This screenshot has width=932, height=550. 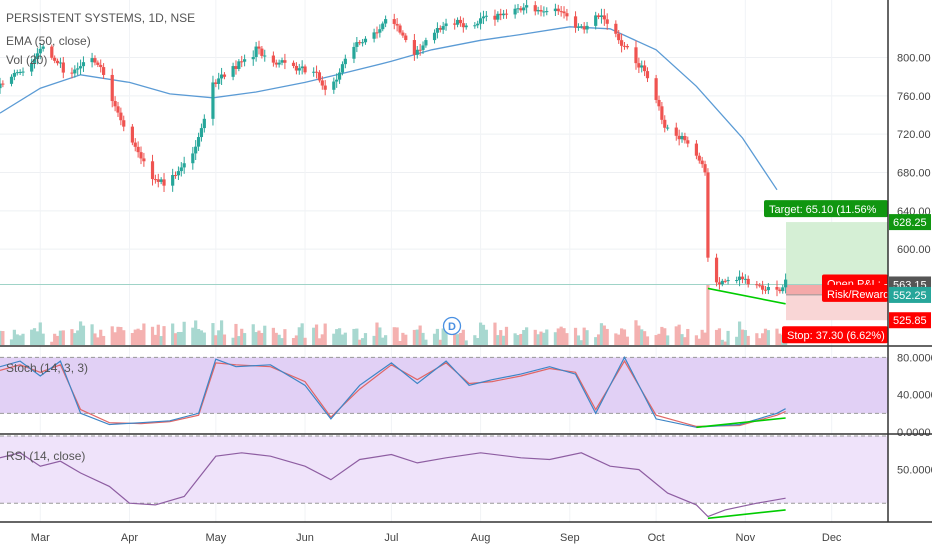 What do you see at coordinates (746, 514) in the screenshot?
I see `rsi-trendline` at bounding box center [746, 514].